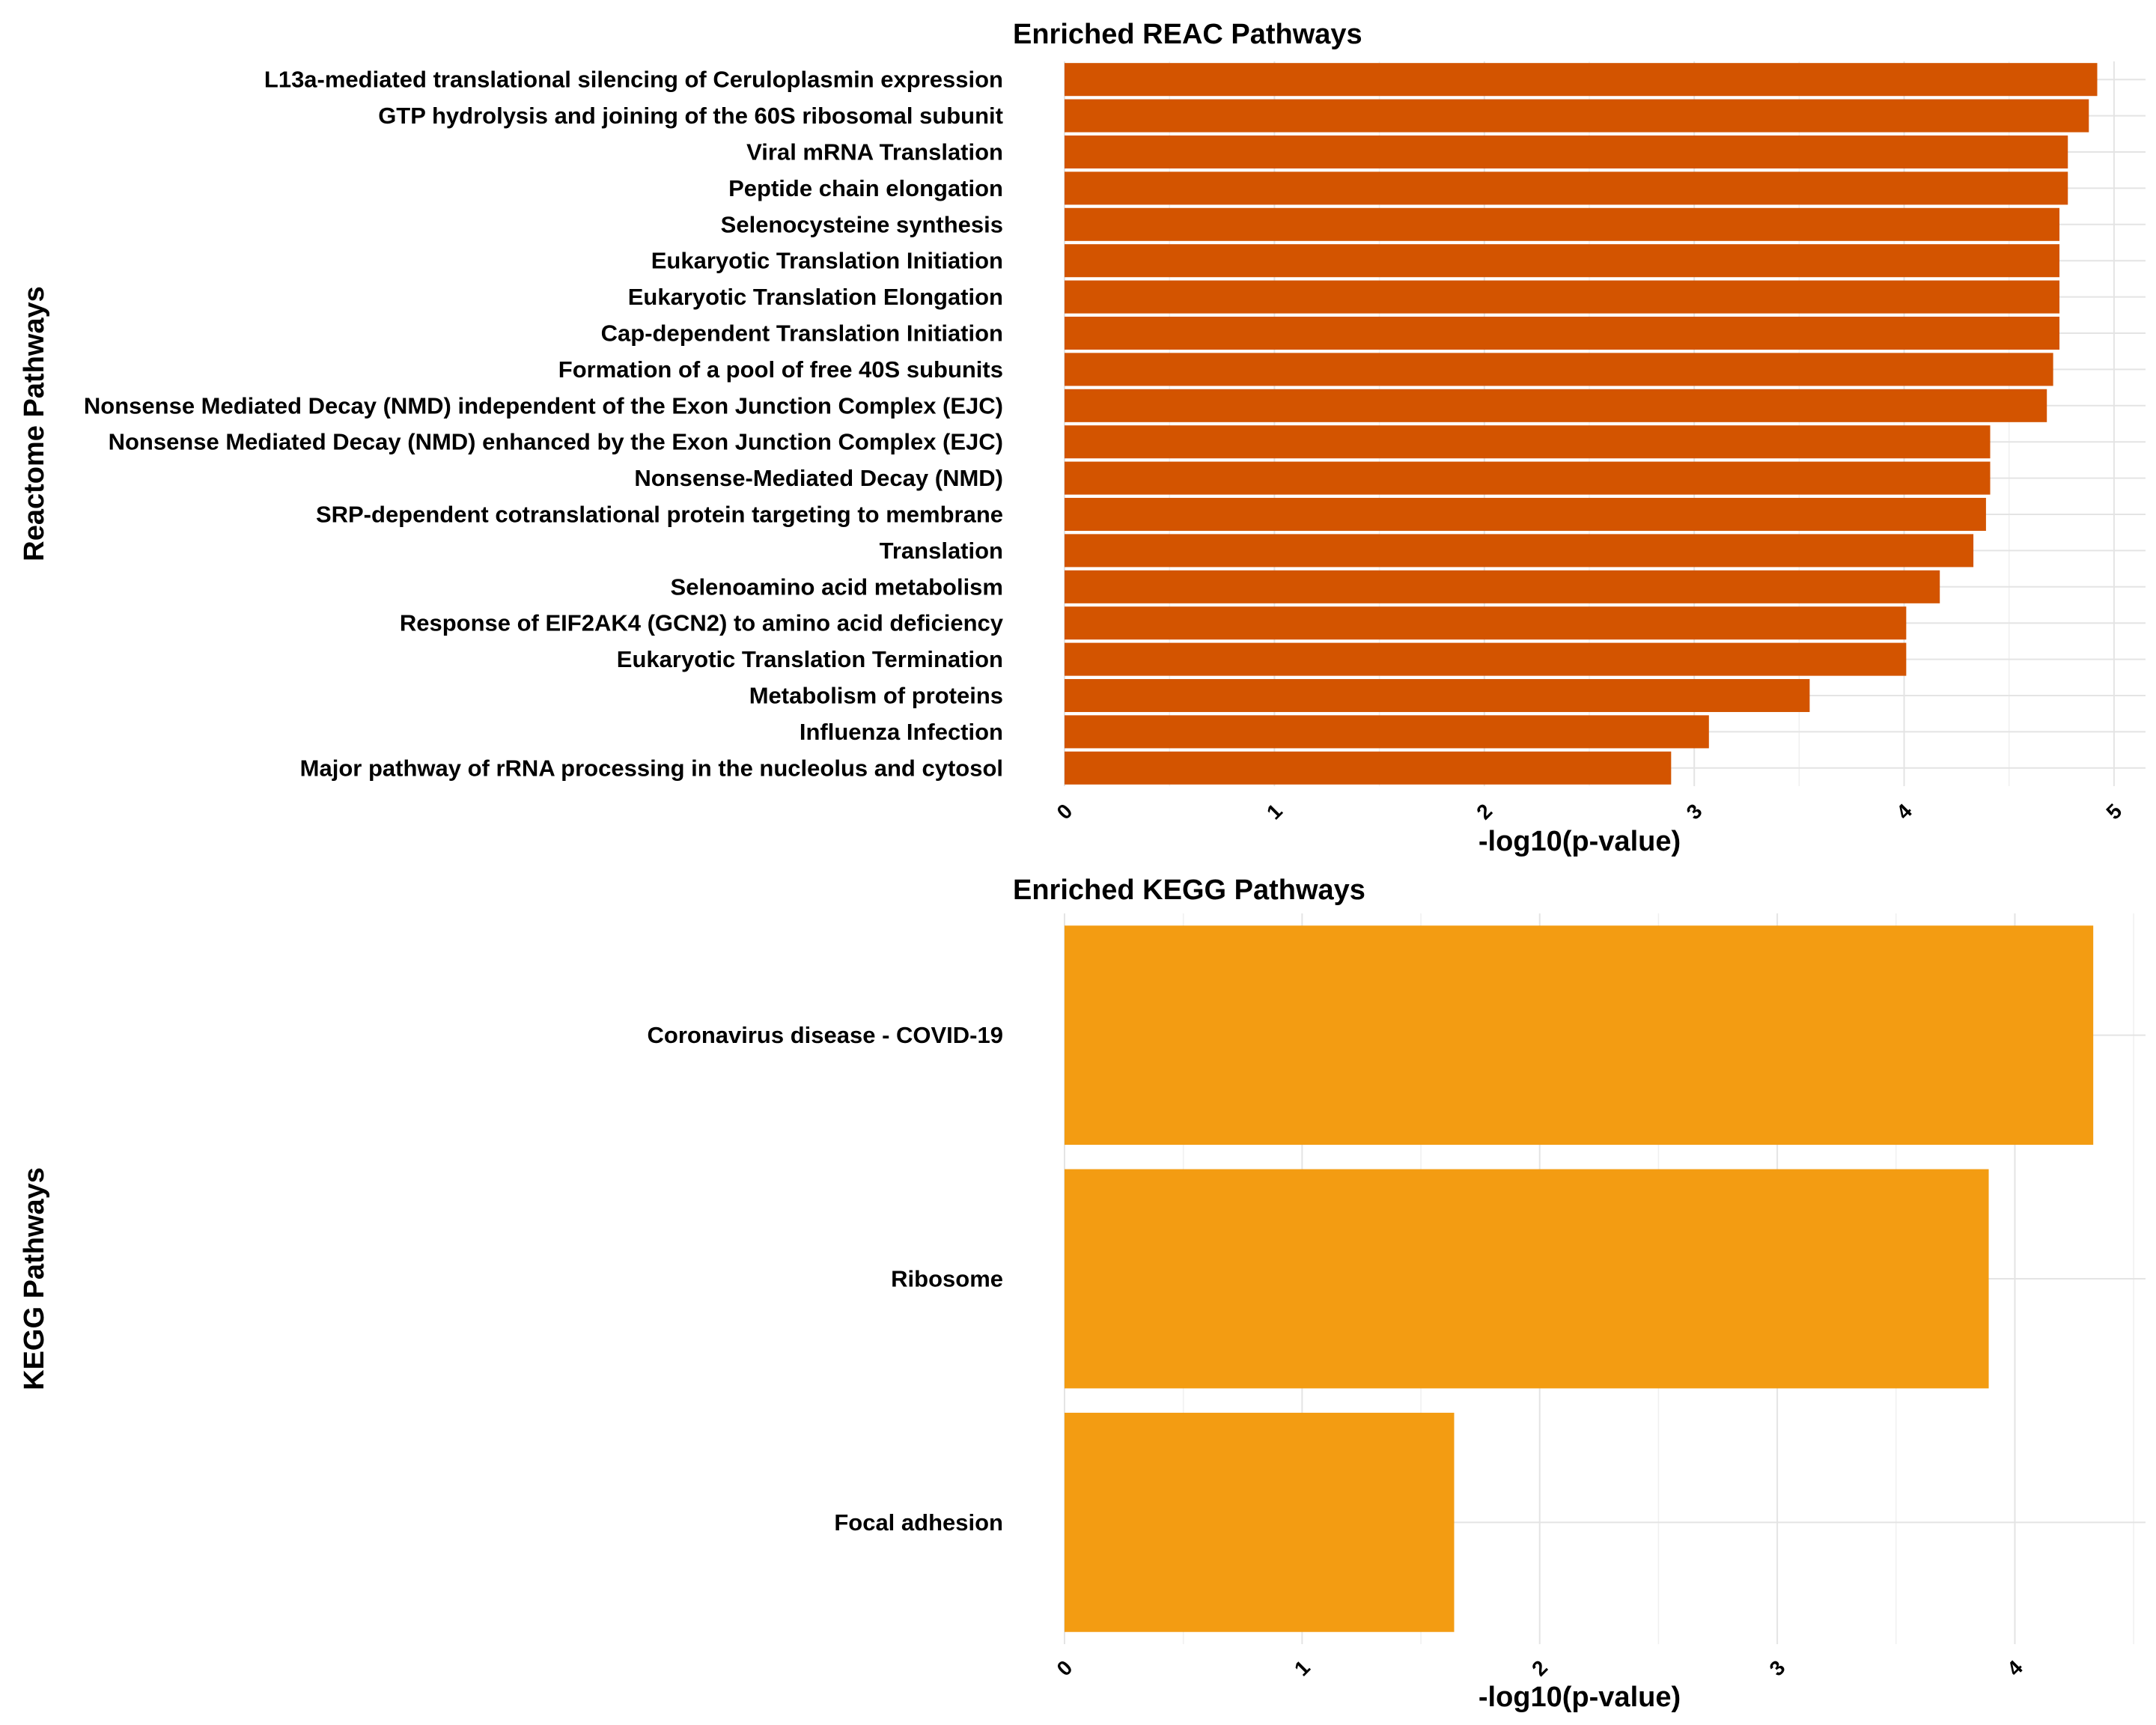 Image resolution: width=2156 pixels, height=1725 pixels. I want to click on reac-category-label: Eukaryotic Translation Initiation, so click(827, 261).